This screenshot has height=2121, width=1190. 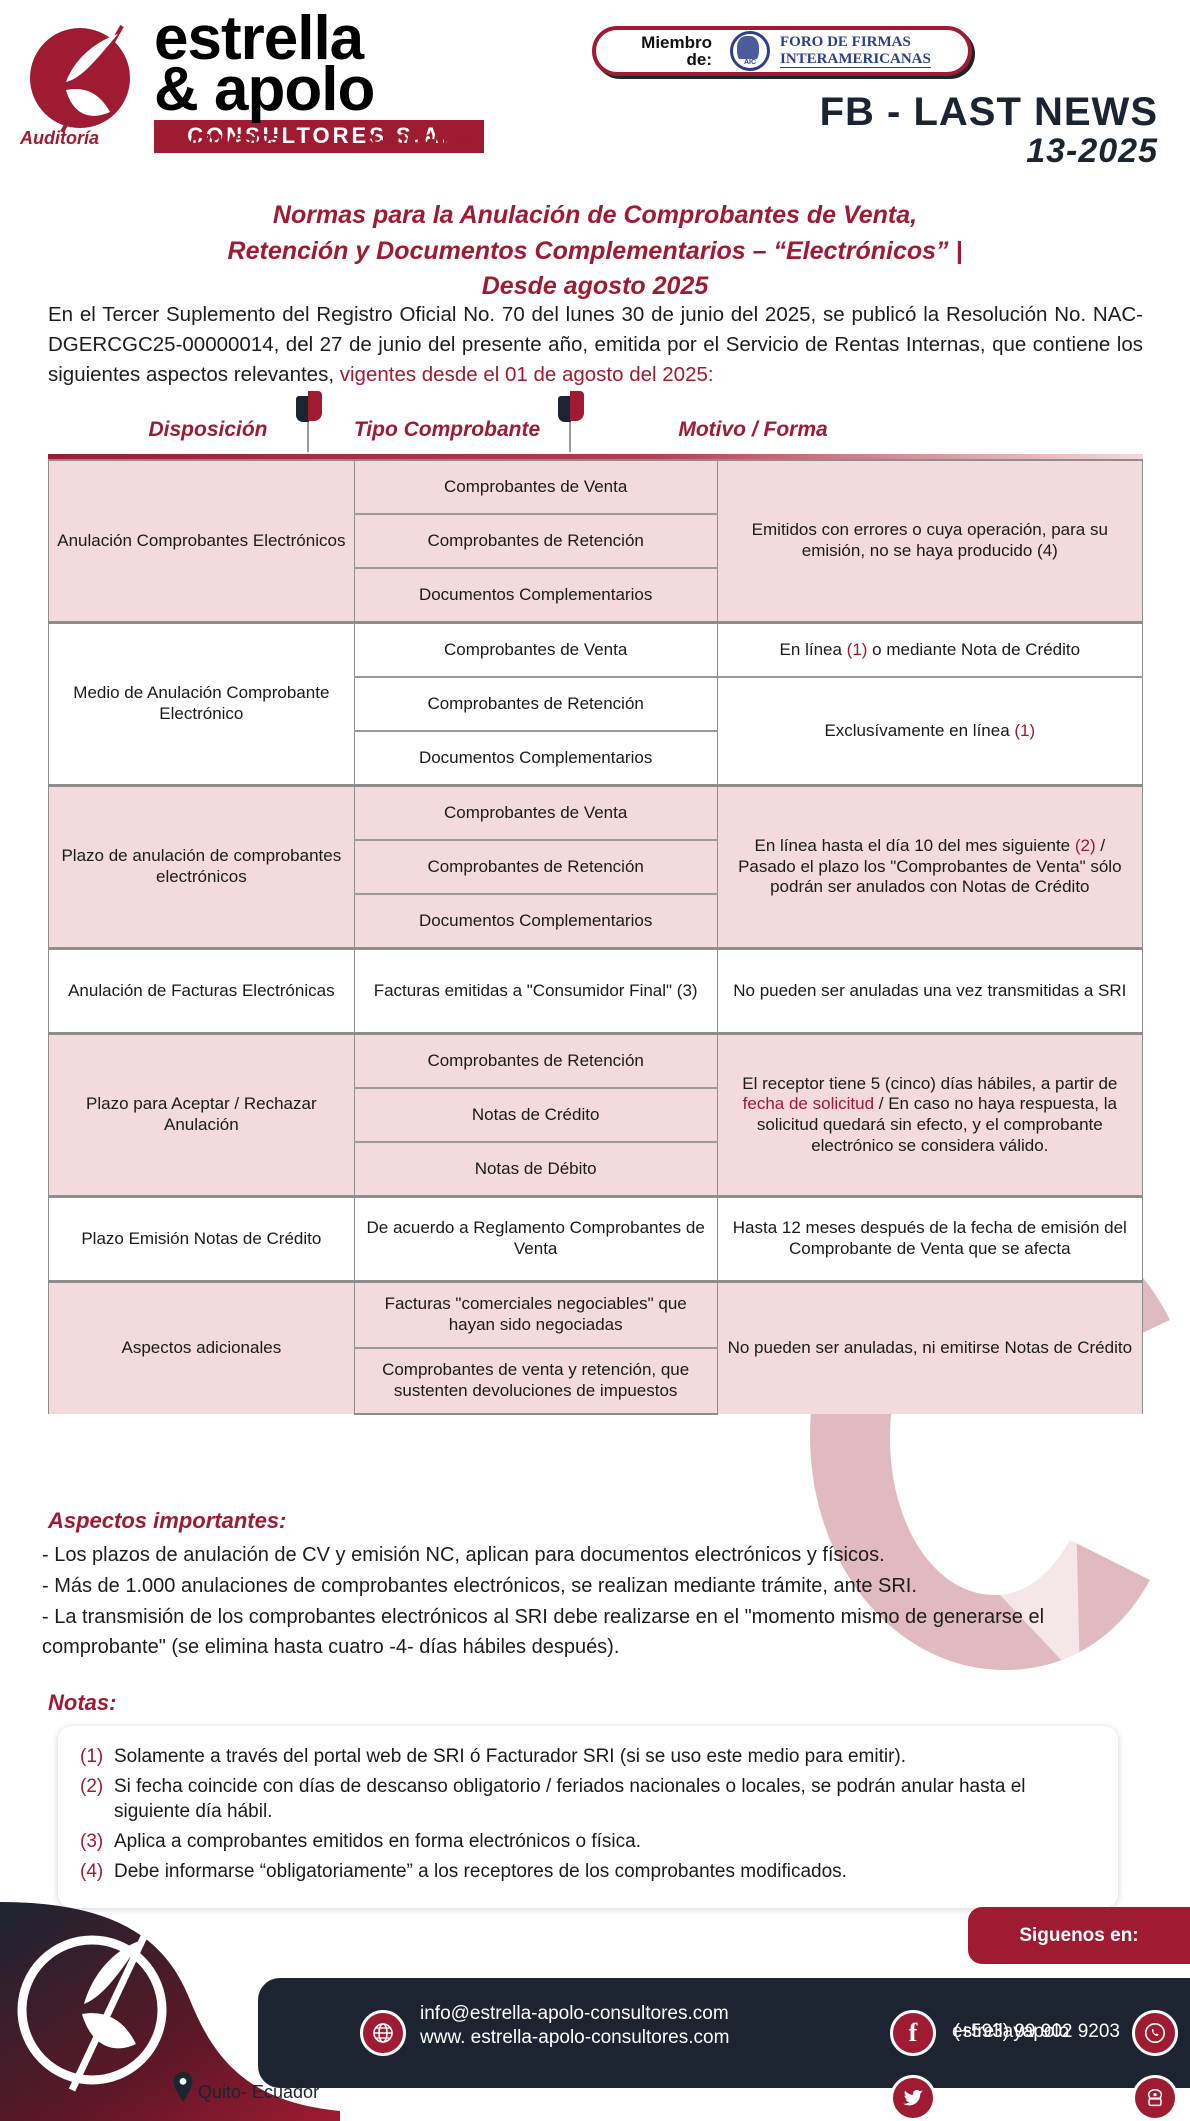 What do you see at coordinates (930, 649) in the screenshot?
I see `cell-motivo-forma: En línea (1) o mediante Nota de Crédito` at bounding box center [930, 649].